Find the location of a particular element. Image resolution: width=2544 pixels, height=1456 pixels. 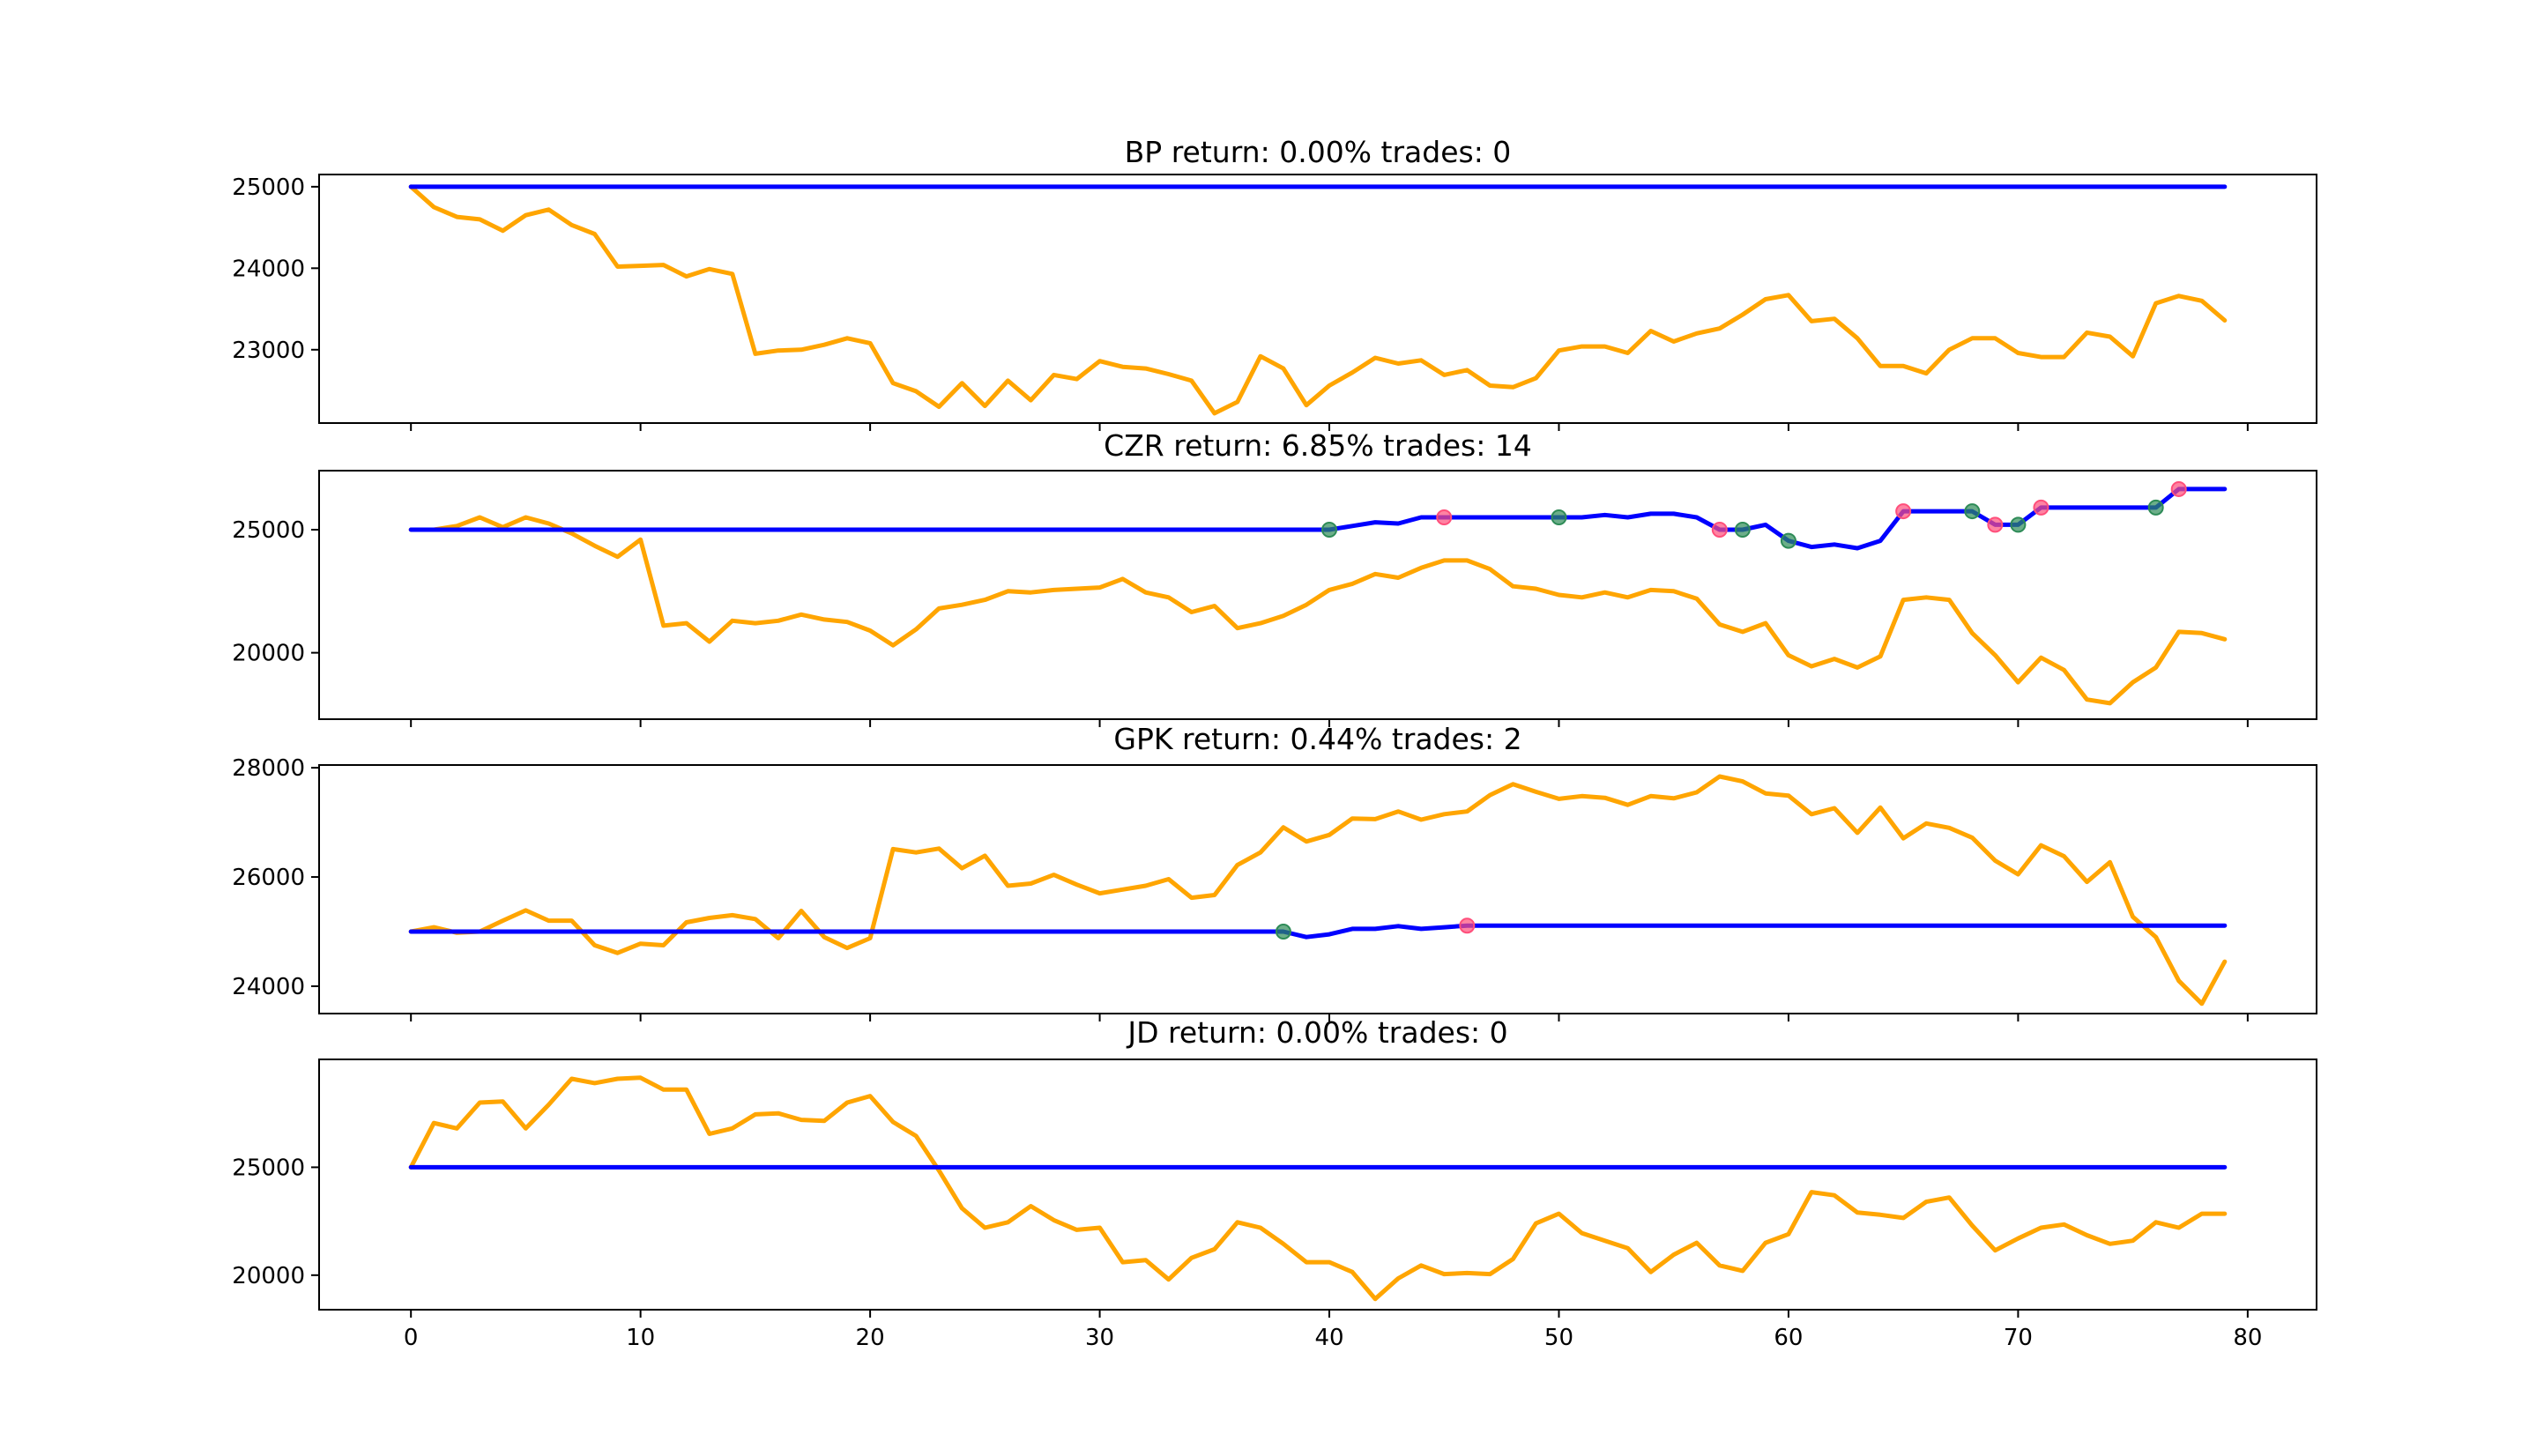

subplot-title: JD return: 0.00% trades: 0 is located at coordinates (1317, 1032).